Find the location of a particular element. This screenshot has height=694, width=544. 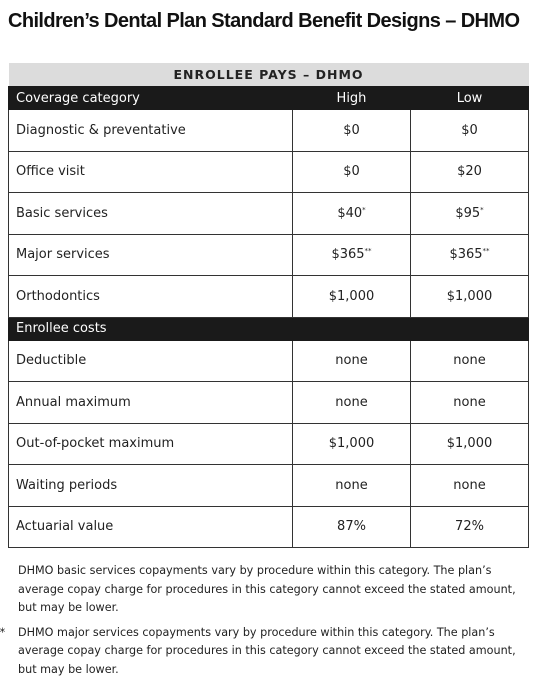

row-label: Office visit is located at coordinates (150, 171).